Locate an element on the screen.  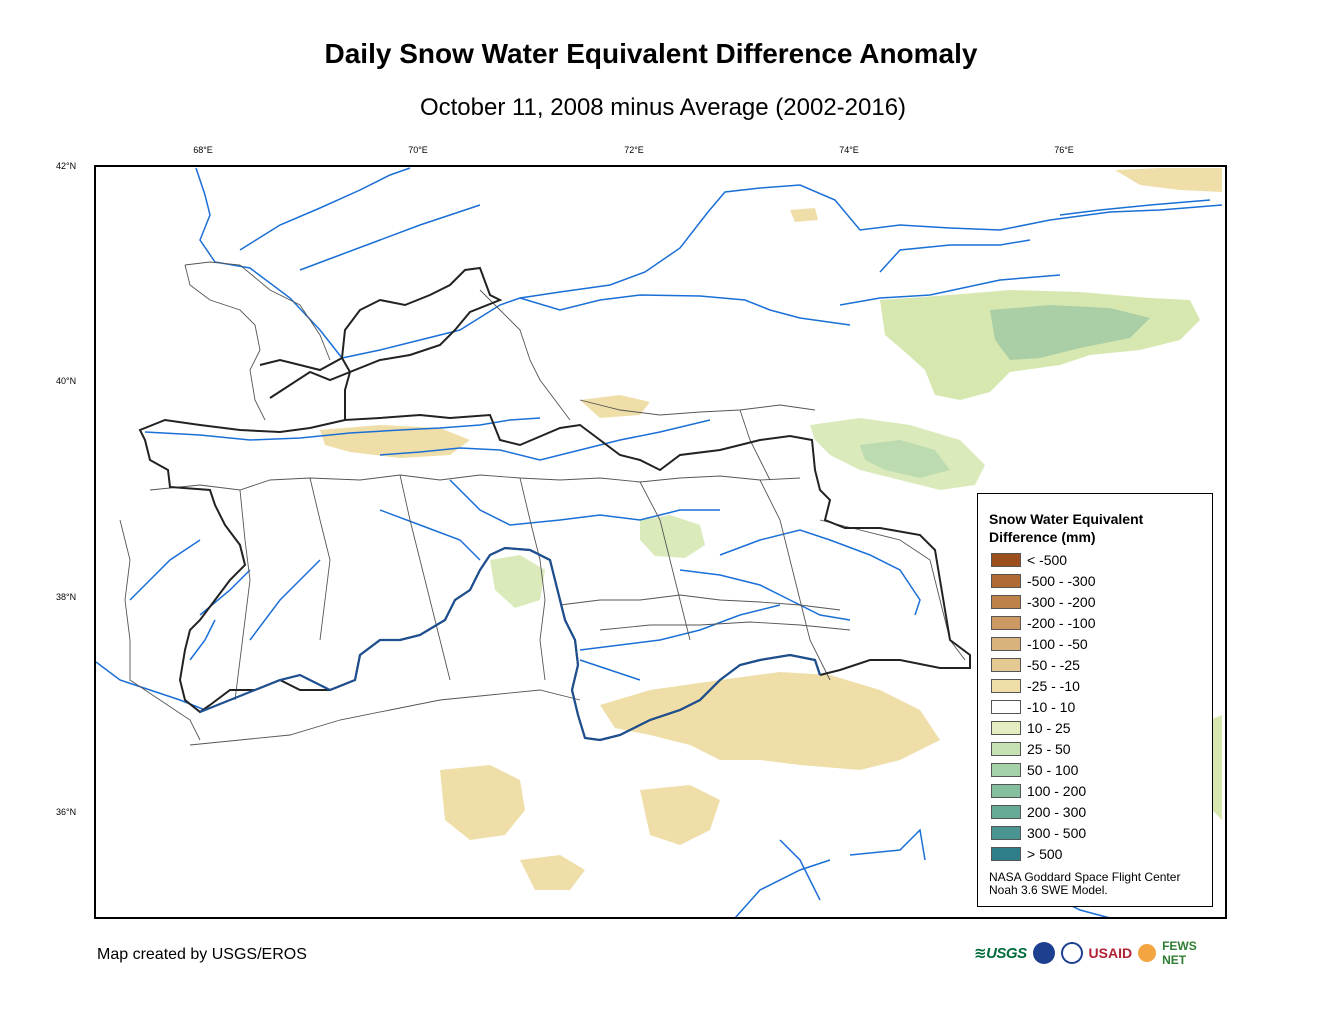
legend-item: -300 - -200 is located at coordinates (1043, 601).